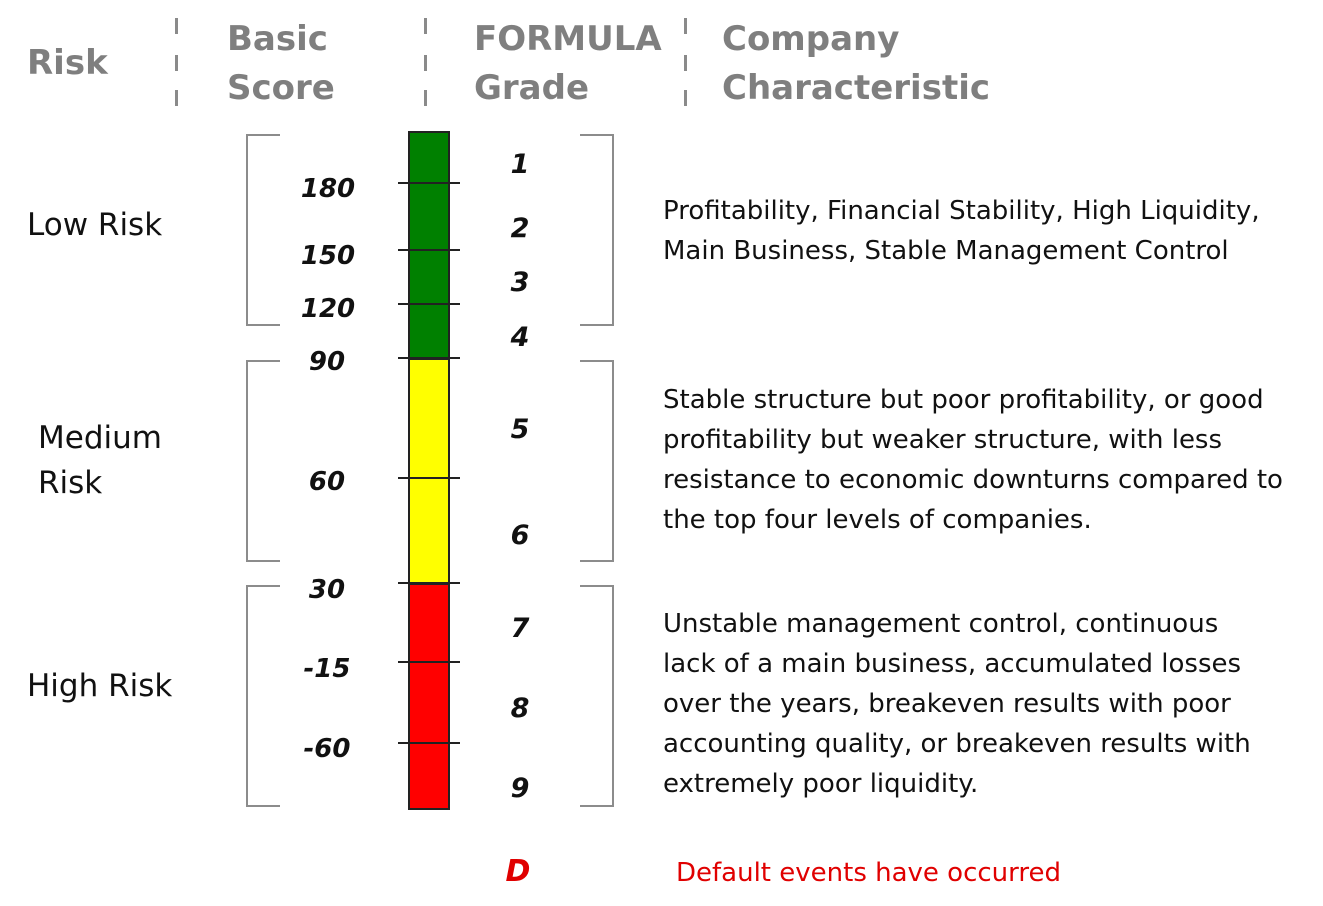 The height and width of the screenshot is (906, 1323). Describe the element at coordinates (263, 696) in the screenshot. I see `left-bracket-high` at that location.